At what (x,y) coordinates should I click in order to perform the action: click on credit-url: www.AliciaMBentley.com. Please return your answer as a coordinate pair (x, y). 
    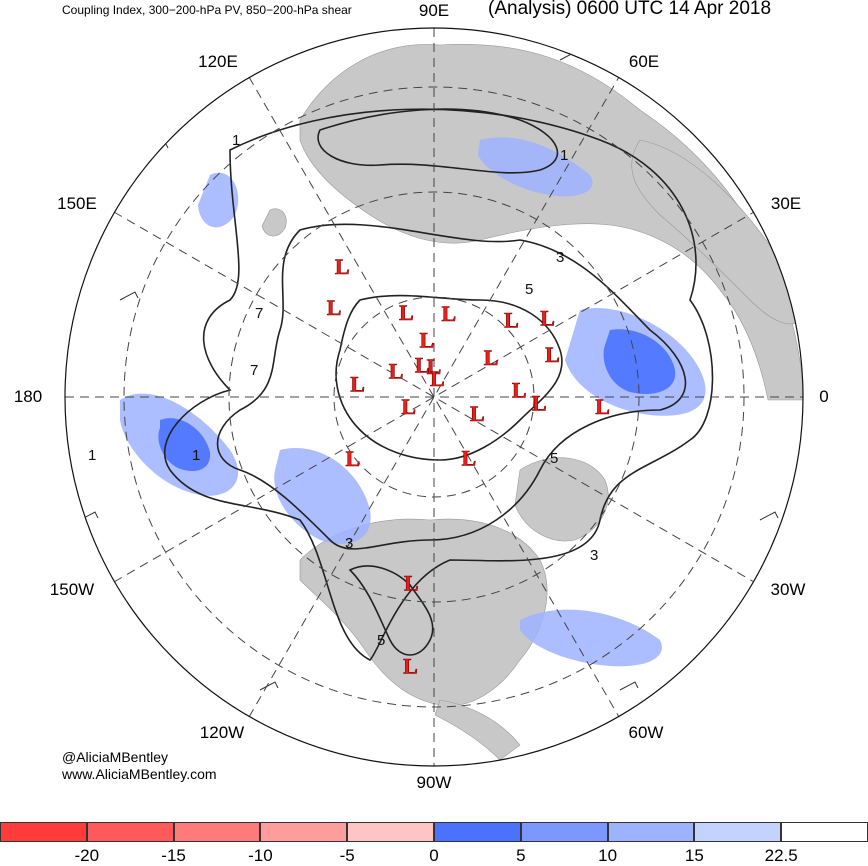
    Looking at the image, I should click on (139, 774).